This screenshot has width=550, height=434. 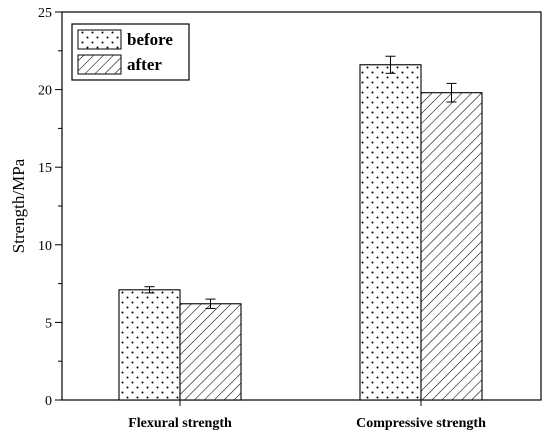 What do you see at coordinates (18, 205) in the screenshot?
I see `y-axis-title: Strength/MPa` at bounding box center [18, 205].